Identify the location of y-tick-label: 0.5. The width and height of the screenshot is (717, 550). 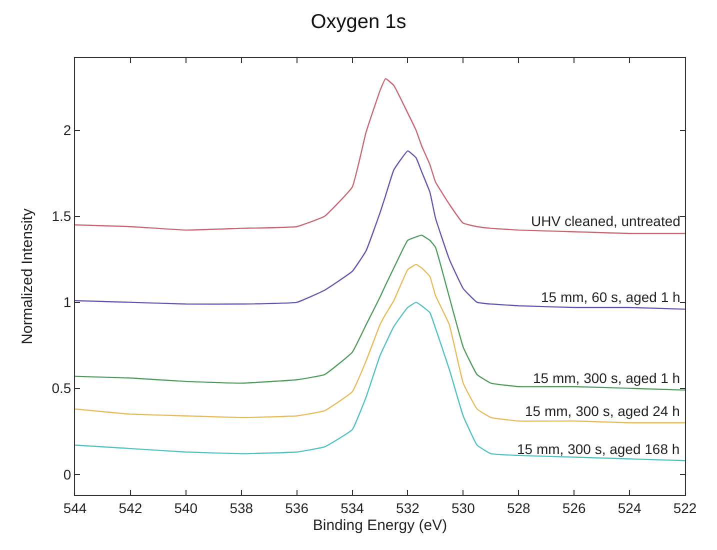
(62, 388).